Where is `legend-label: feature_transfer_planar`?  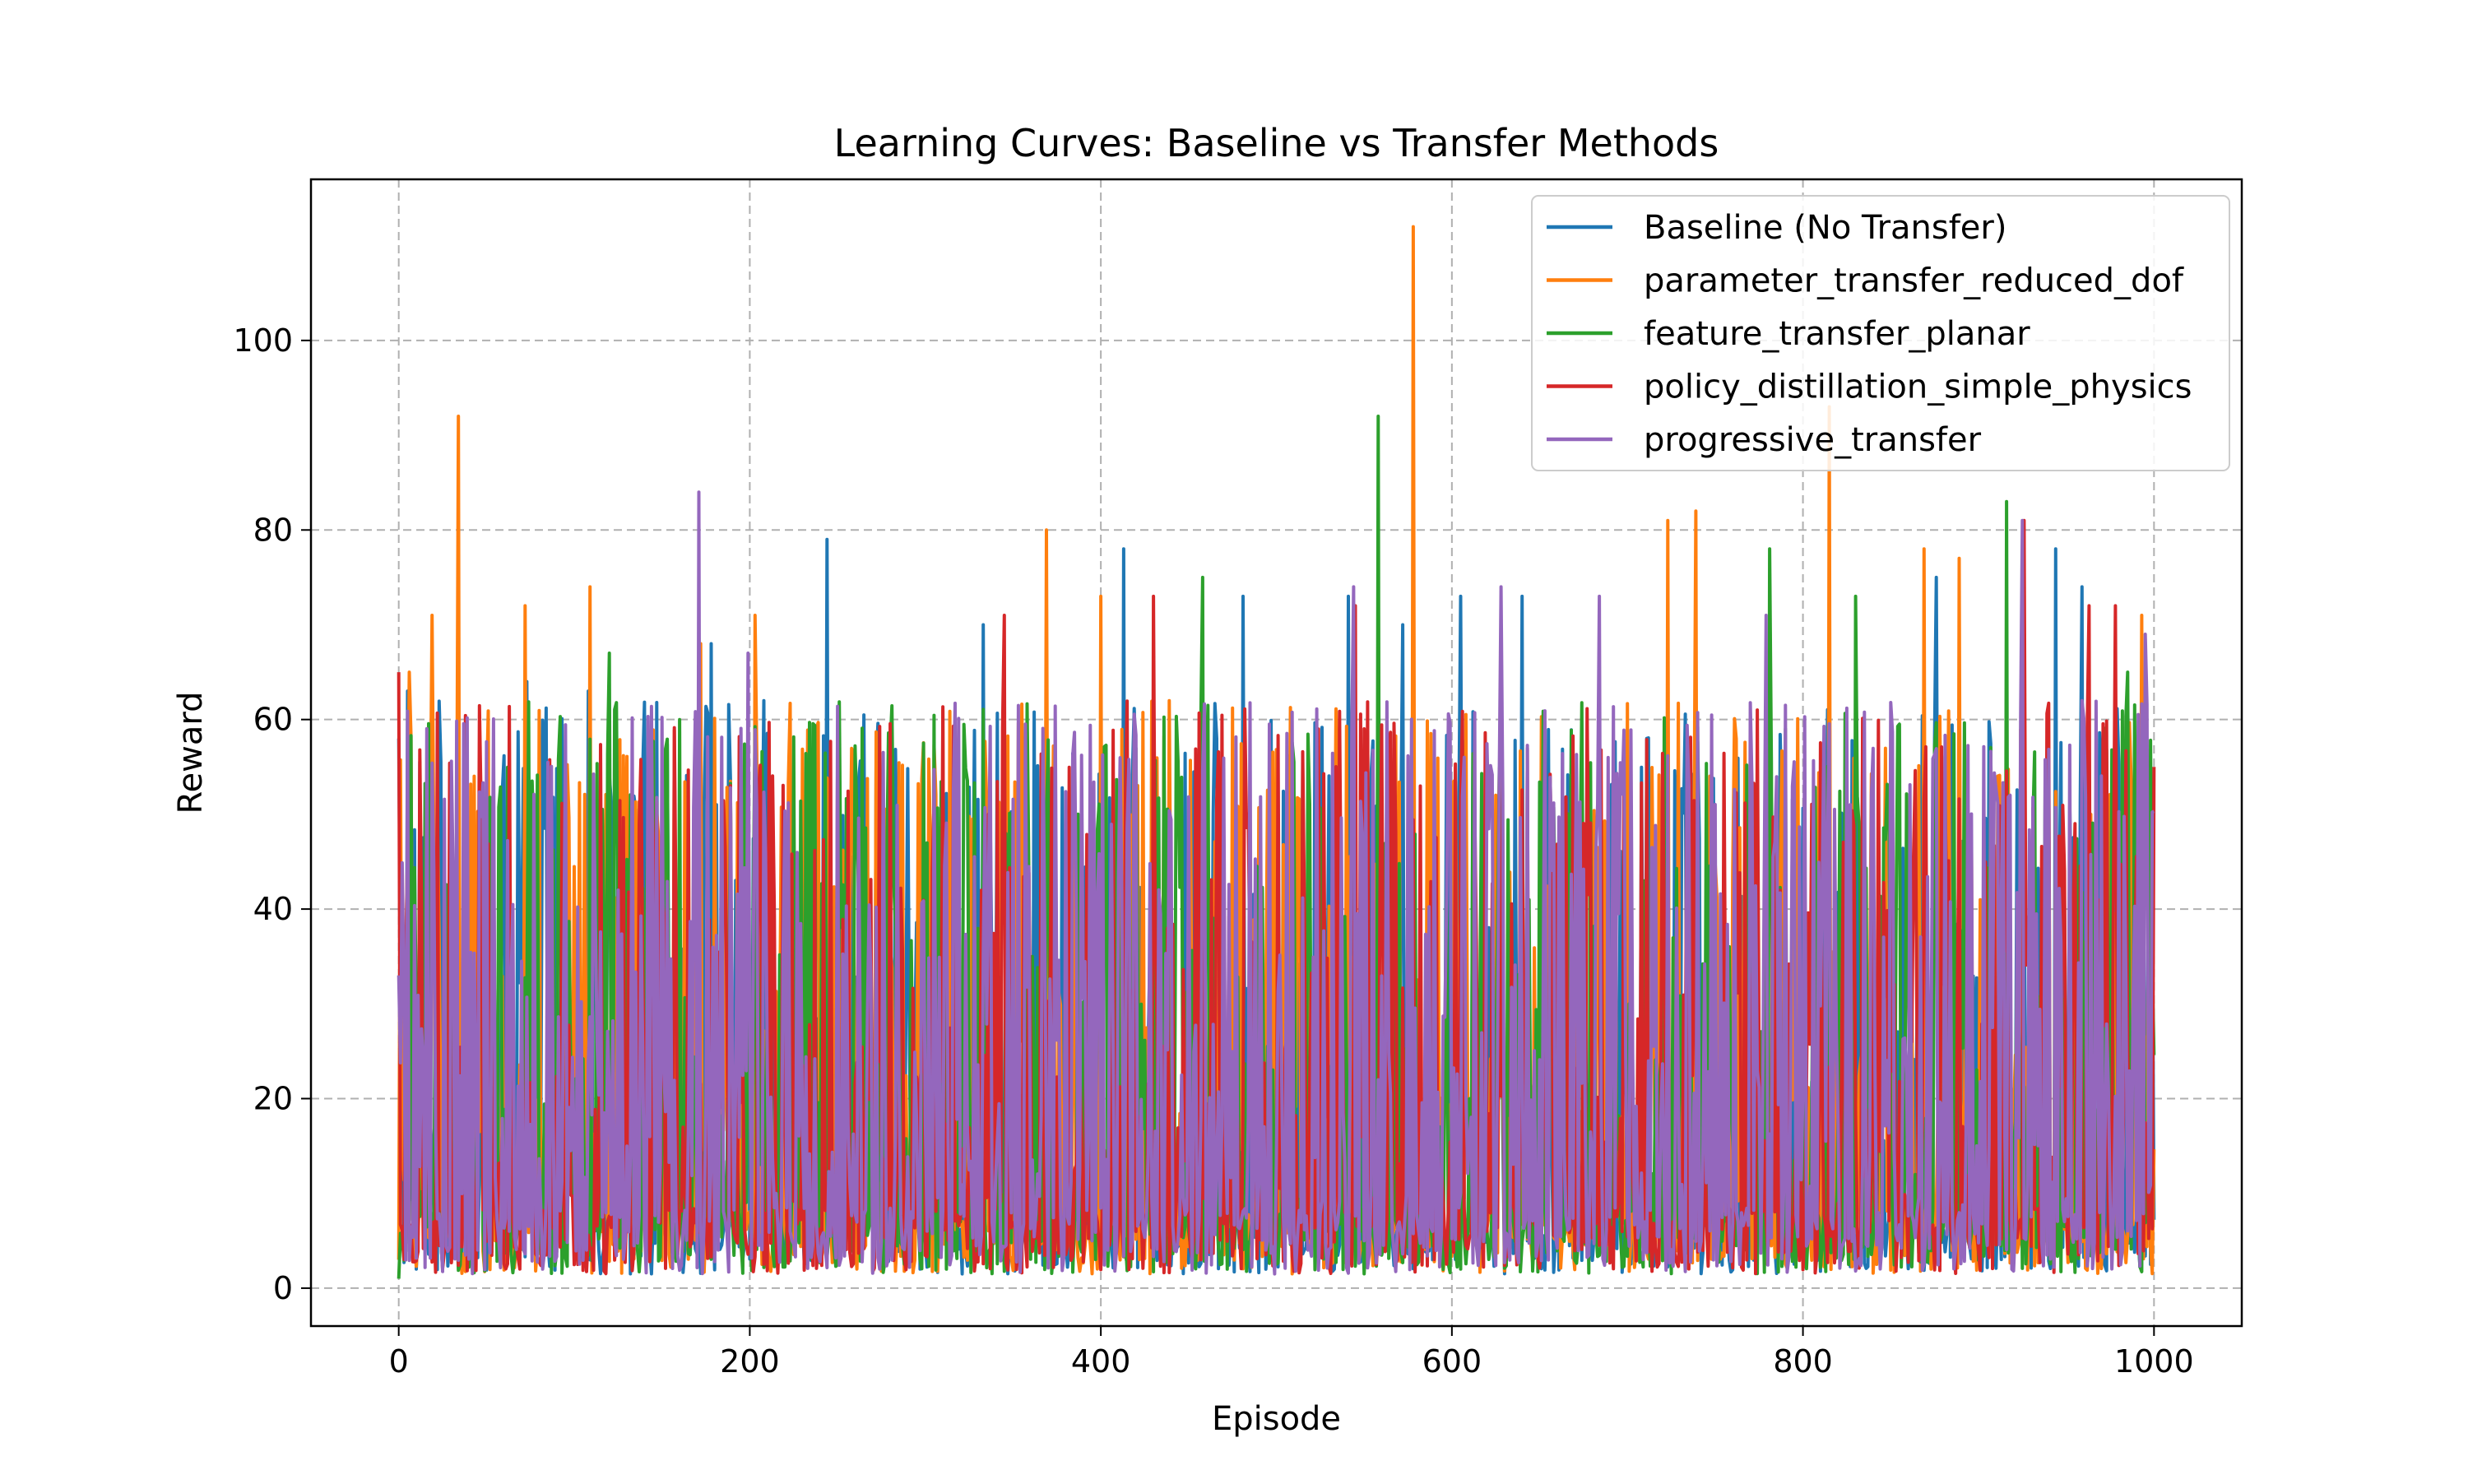 legend-label: feature_transfer_planar is located at coordinates (1837, 334).